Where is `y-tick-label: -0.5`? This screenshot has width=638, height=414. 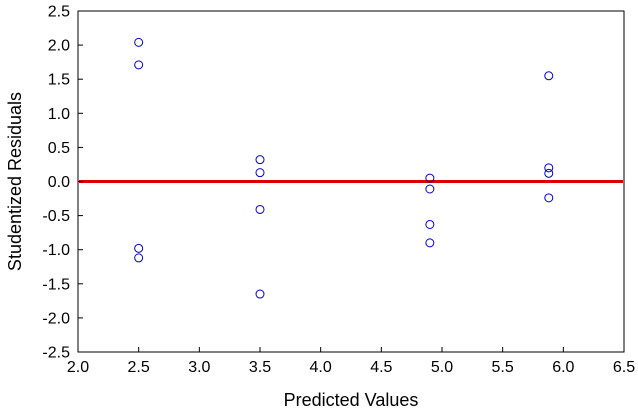 y-tick-label: -0.5 is located at coordinates (56, 216).